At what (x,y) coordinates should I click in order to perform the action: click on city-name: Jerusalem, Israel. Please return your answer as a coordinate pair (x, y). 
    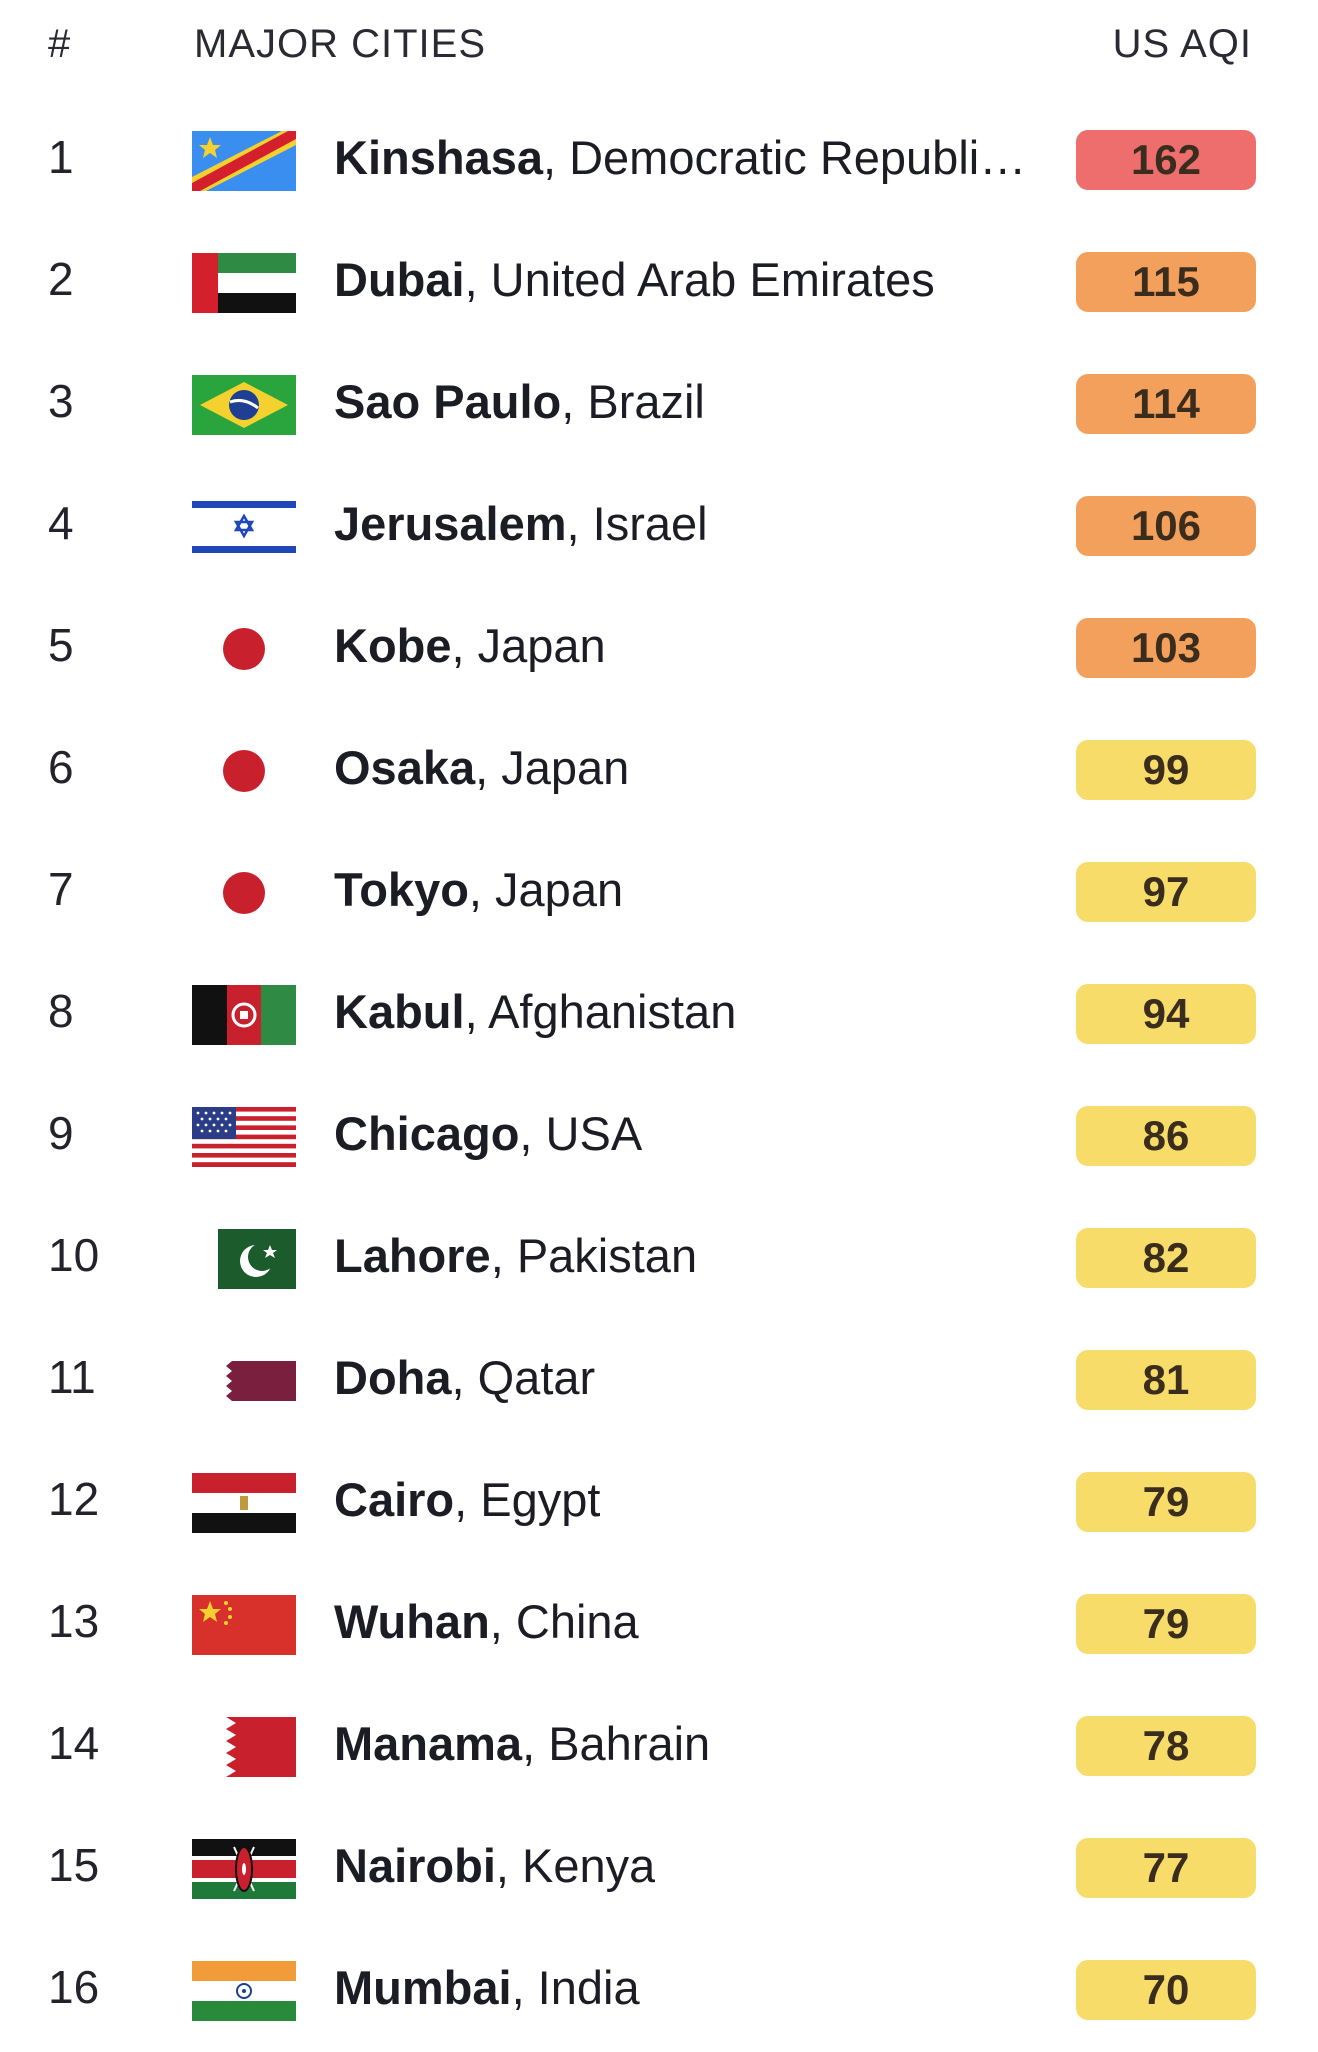
    Looking at the image, I should click on (521, 523).